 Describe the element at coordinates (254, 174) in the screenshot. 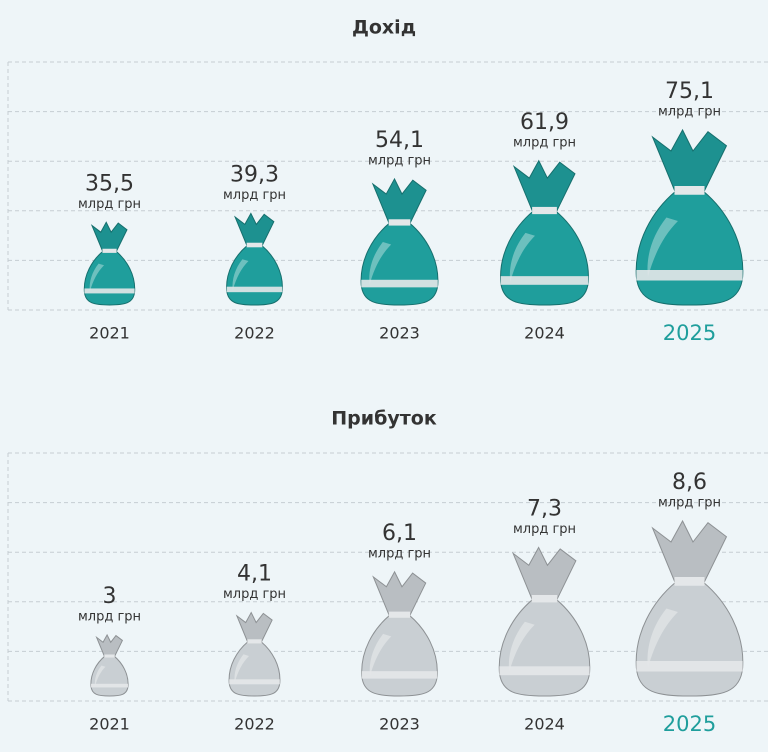

I see `value-label: 39,3` at that location.